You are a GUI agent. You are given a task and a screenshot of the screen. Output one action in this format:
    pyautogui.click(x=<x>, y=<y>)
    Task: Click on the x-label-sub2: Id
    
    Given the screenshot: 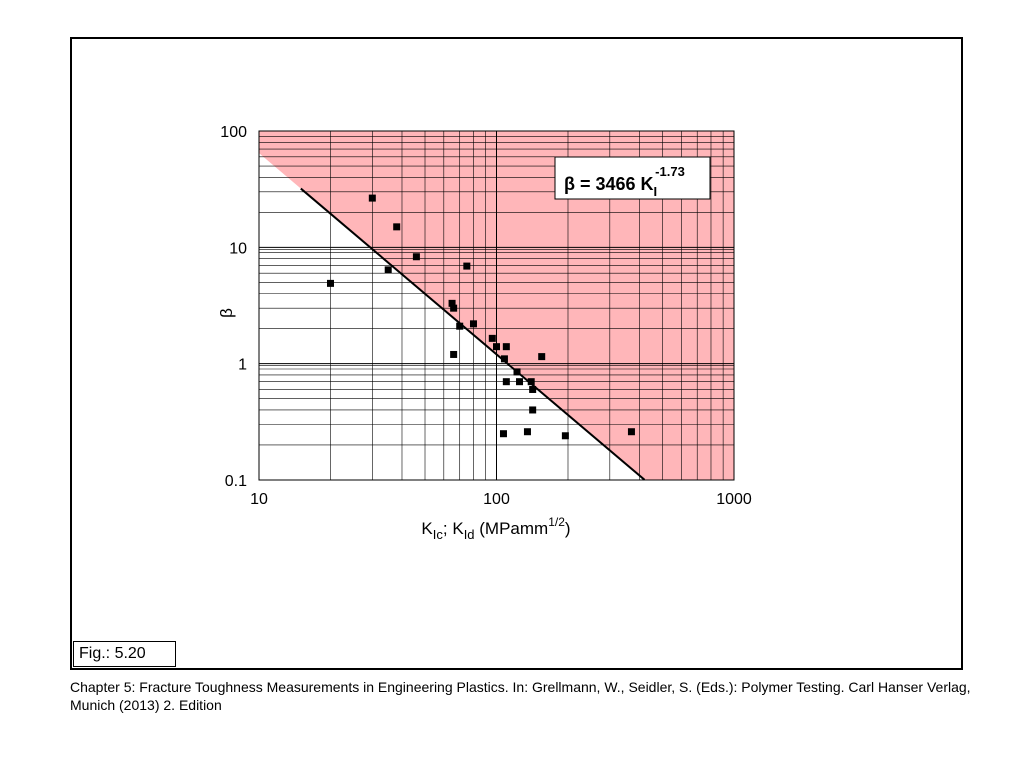 What is the action you would take?
    pyautogui.click(x=469, y=534)
    